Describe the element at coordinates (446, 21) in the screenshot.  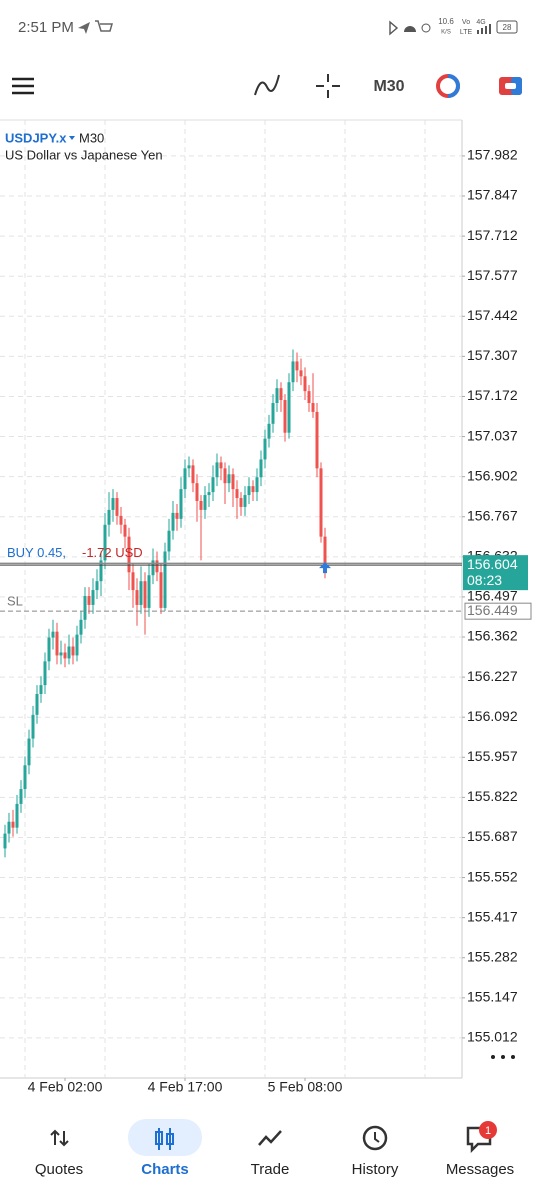
I see `speed: 10.6` at that location.